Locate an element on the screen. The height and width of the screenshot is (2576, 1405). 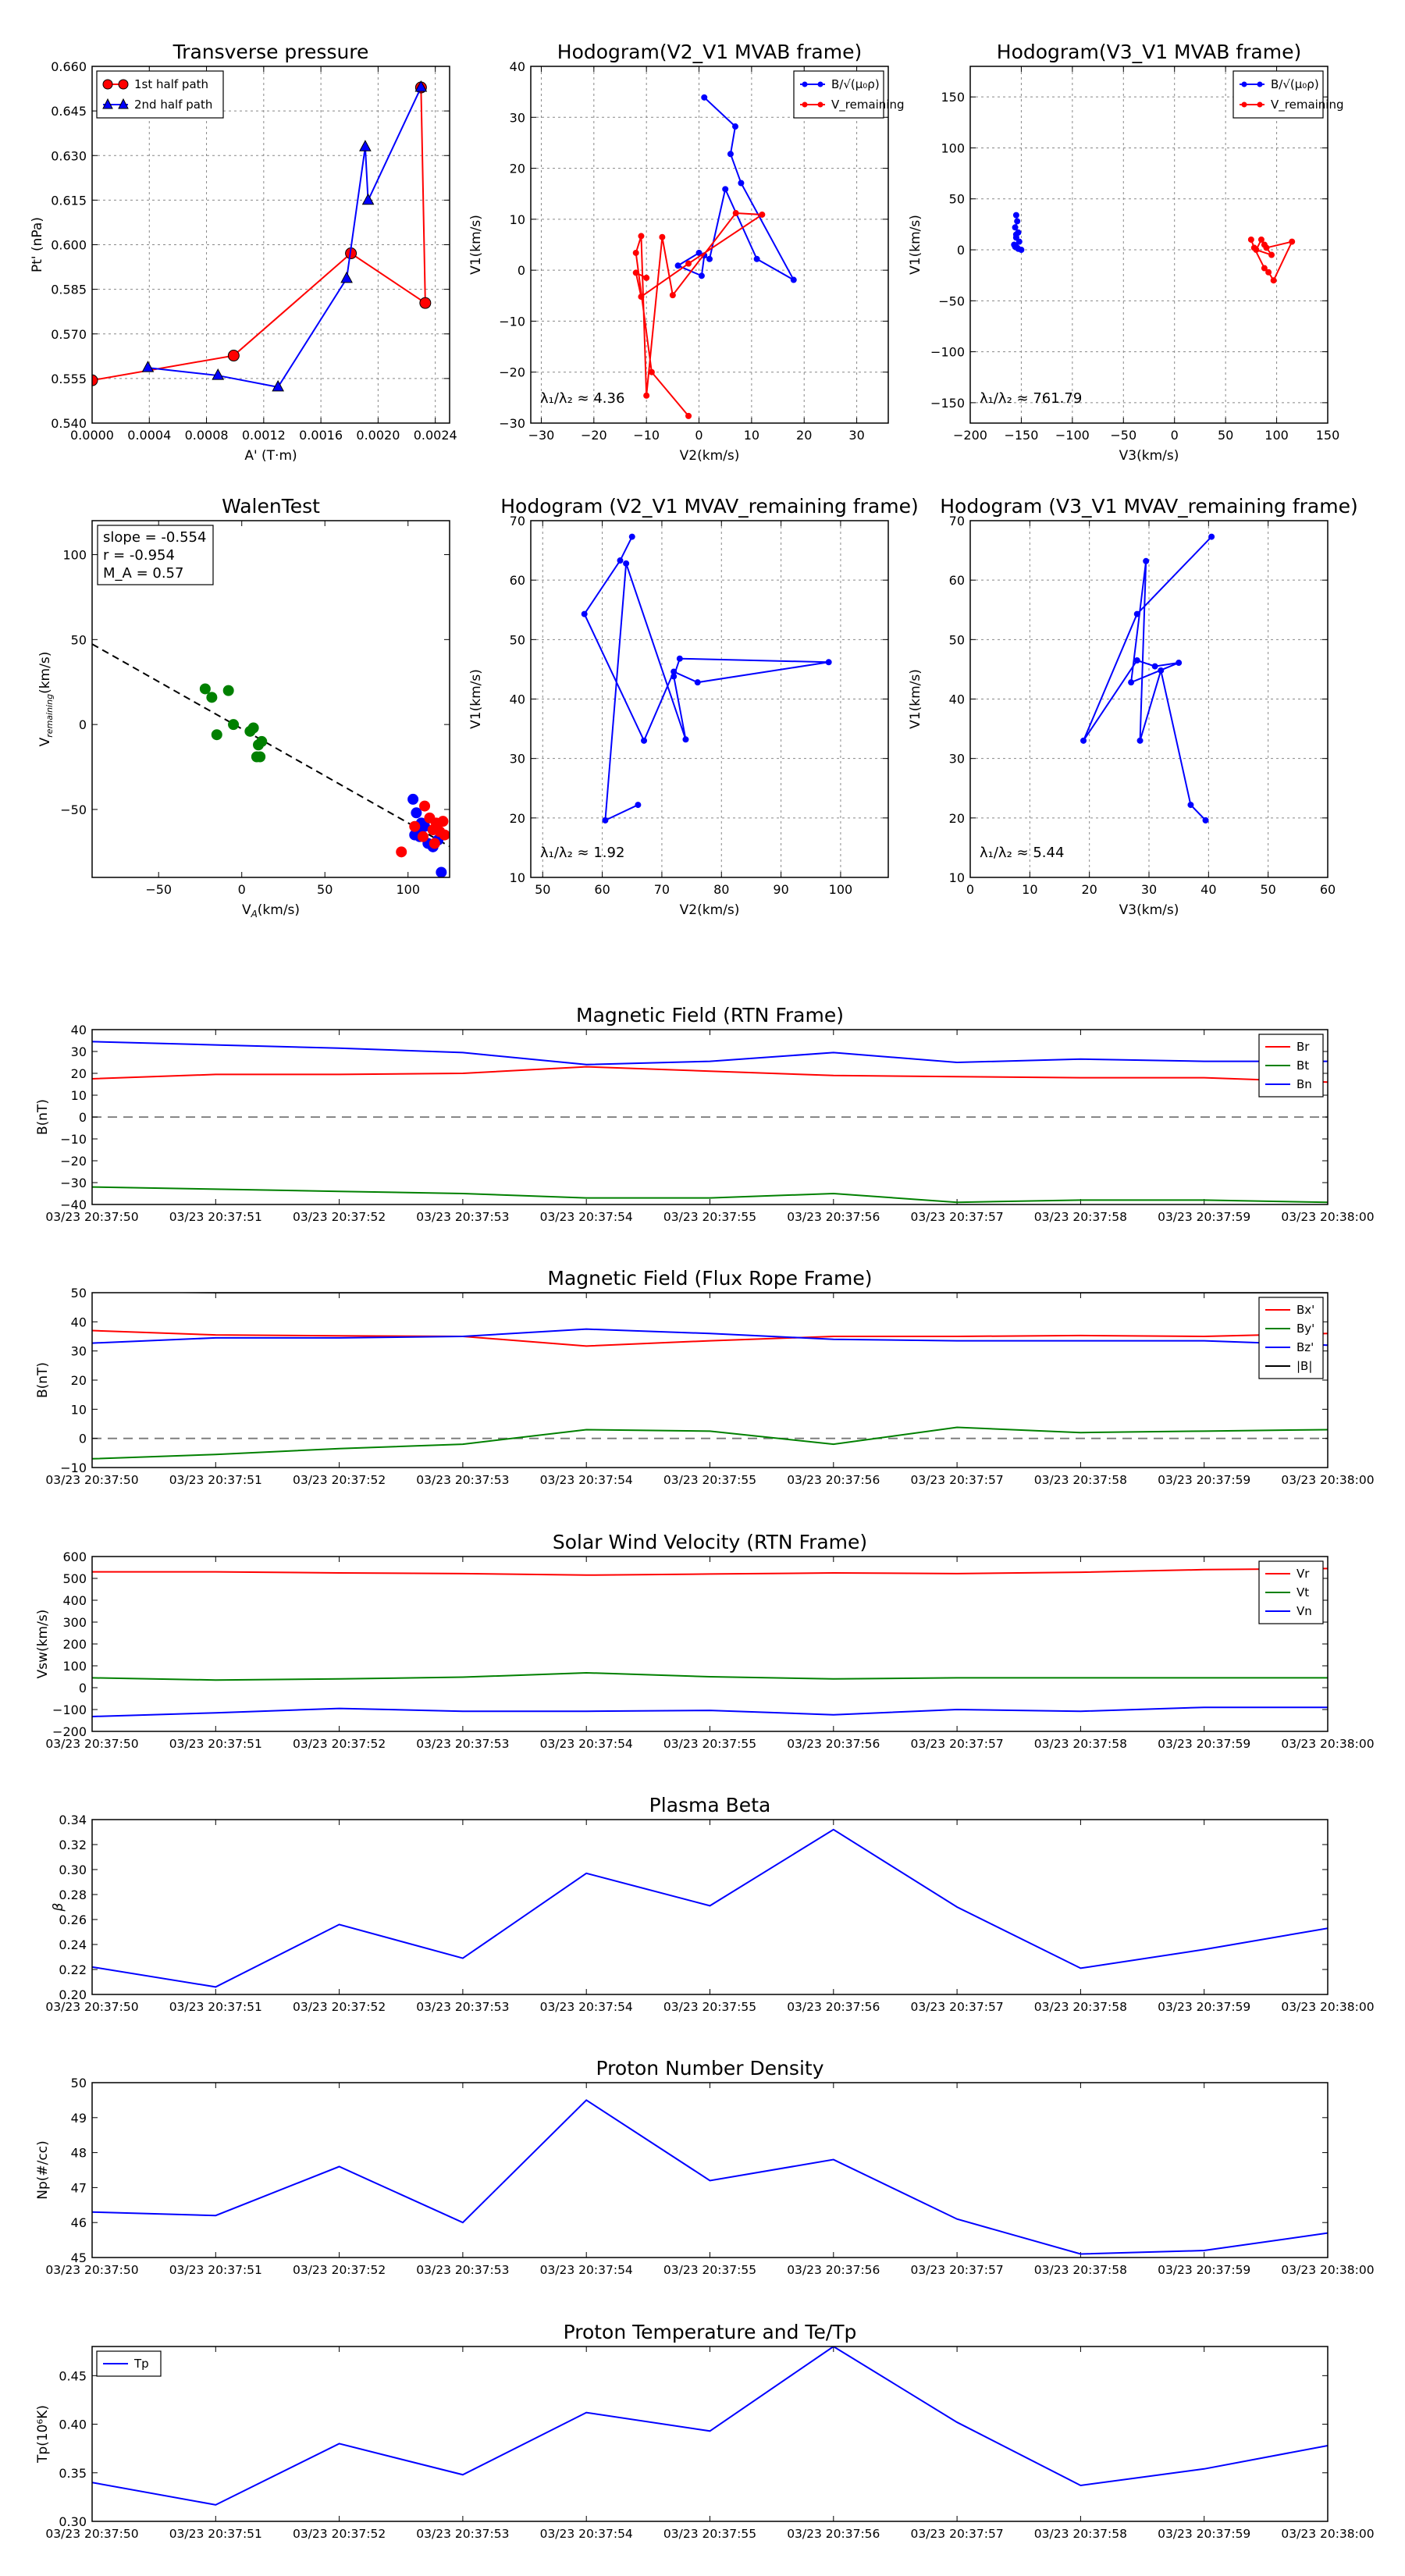
x-axis-label: V3(km/s) is located at coordinates (1149, 456).